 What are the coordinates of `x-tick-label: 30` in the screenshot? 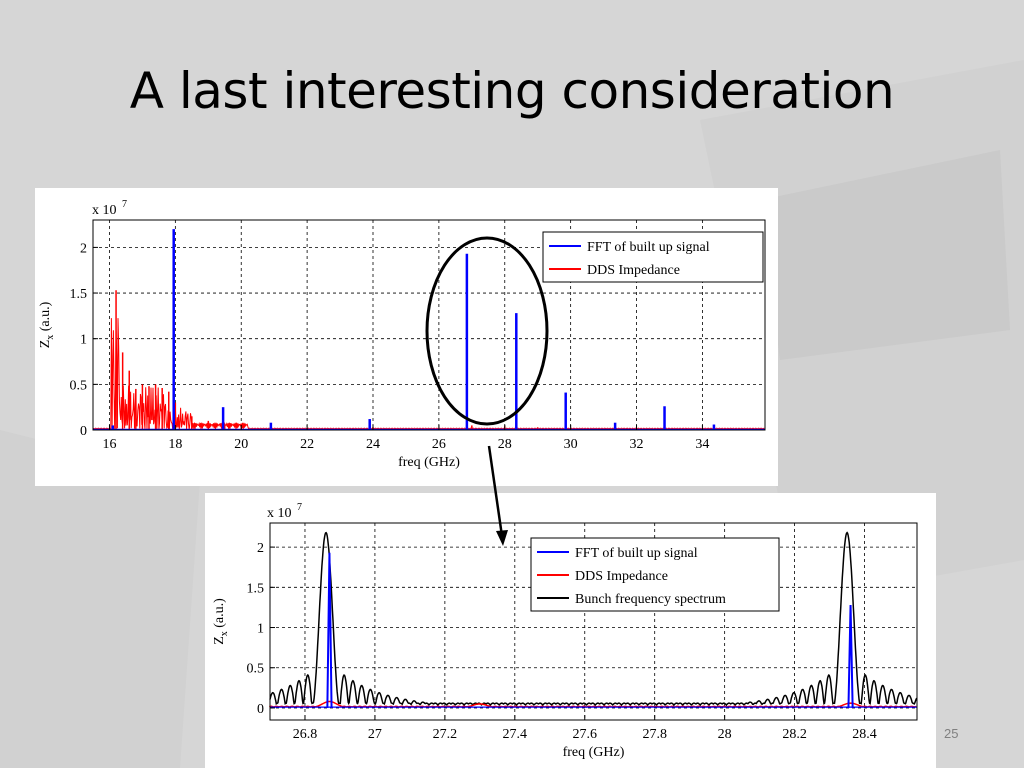 It's located at (571, 444).